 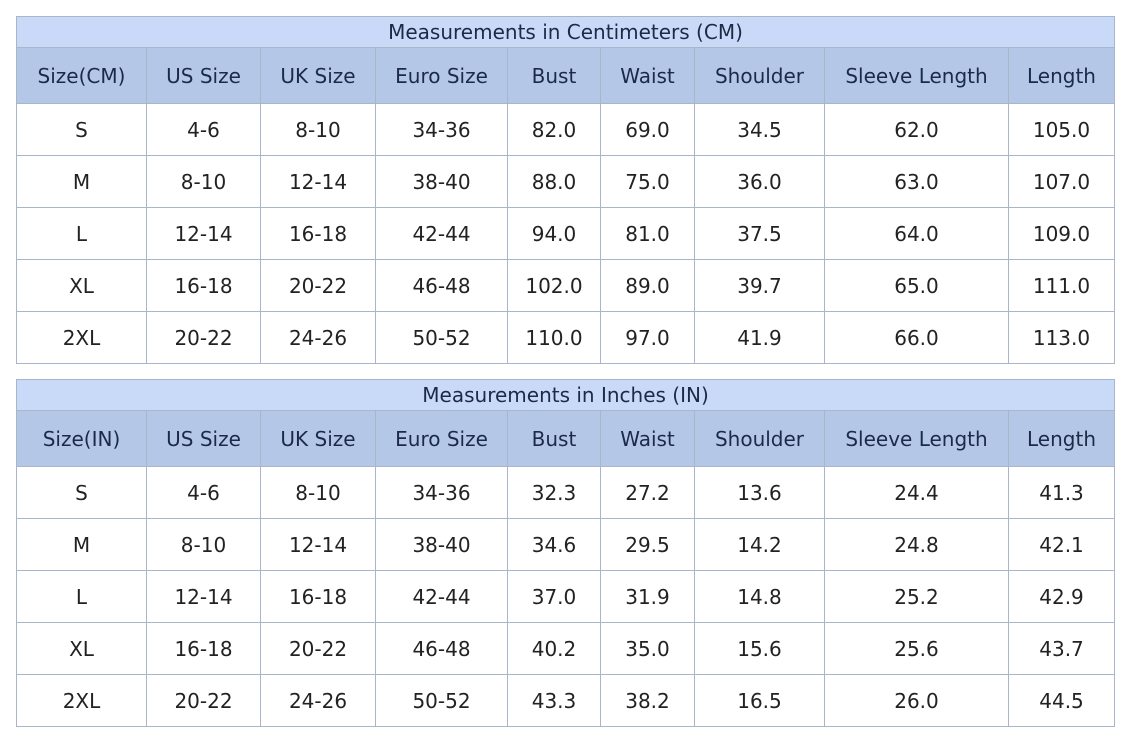 I want to click on data-row: M 8-10 12-14 38-40 88.0 75.0 36.0 63.0 107.0, so click(x=565, y=181).